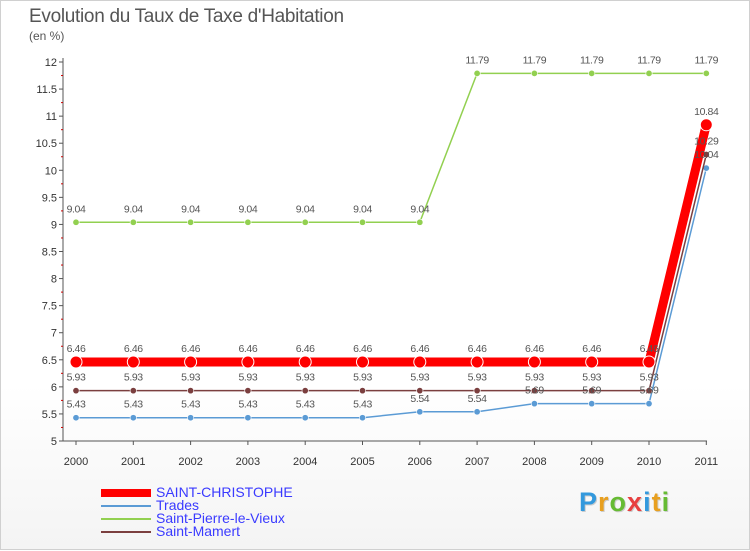 The image size is (750, 551). Describe the element at coordinates (54, 334) in the screenshot. I see `y-tick-label: 7` at that location.